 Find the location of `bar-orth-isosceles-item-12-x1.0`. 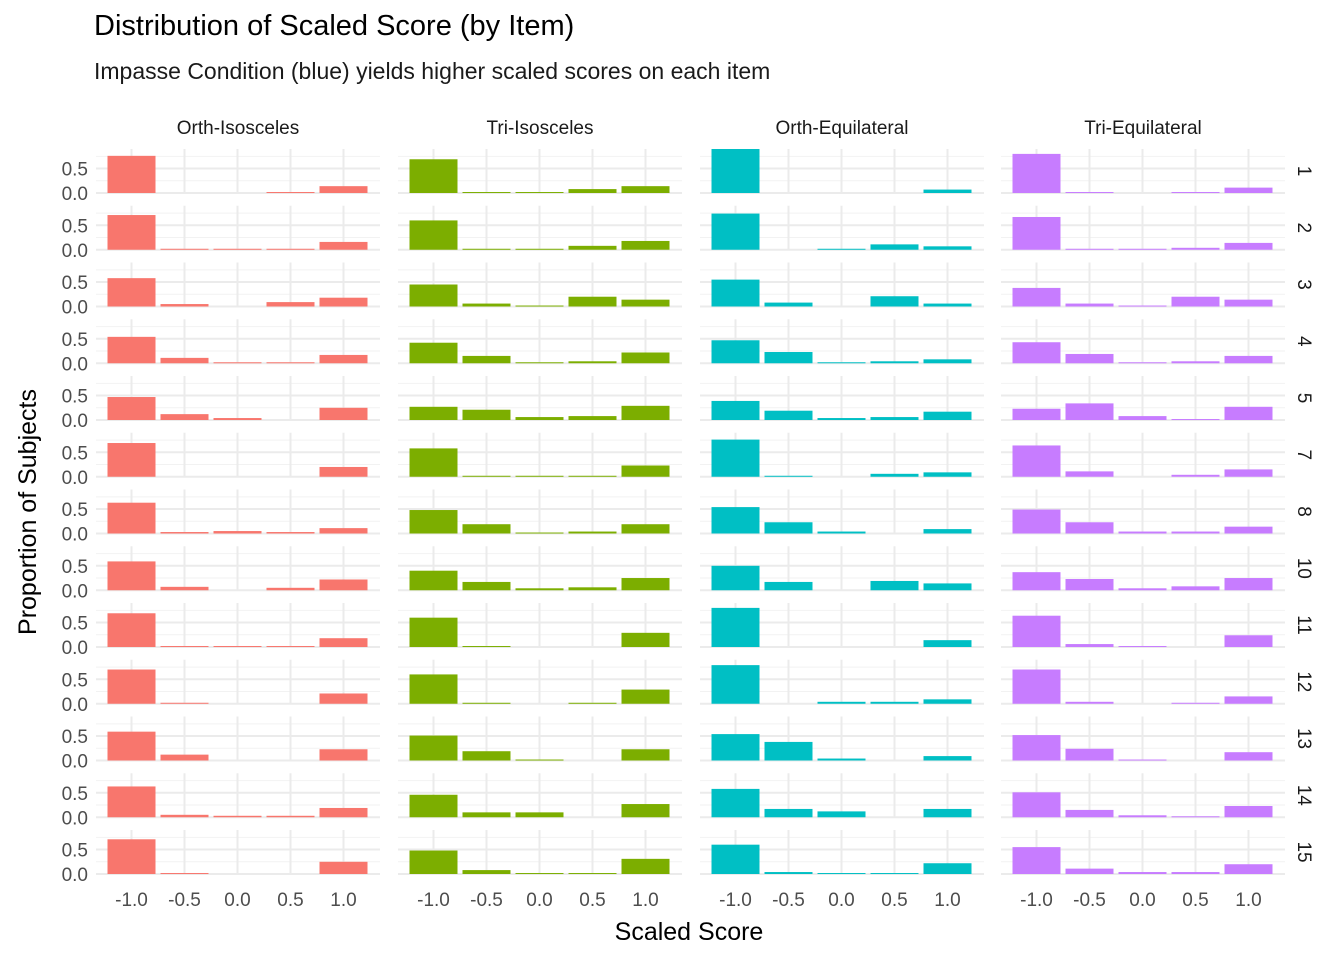

bar-orth-isosceles-item-12-x1.0 is located at coordinates (343, 698).